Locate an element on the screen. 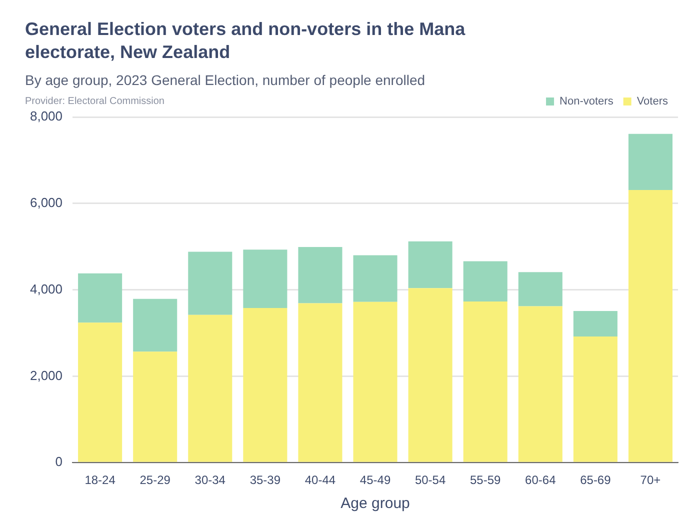  x-tick-label: 50-54 is located at coordinates (430, 480).